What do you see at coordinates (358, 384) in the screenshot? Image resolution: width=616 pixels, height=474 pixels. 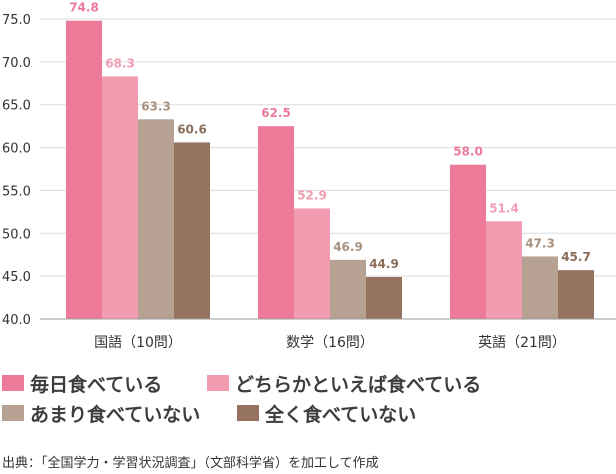 I see `legend-label-mostly: どちらかといえば食べている` at bounding box center [358, 384].